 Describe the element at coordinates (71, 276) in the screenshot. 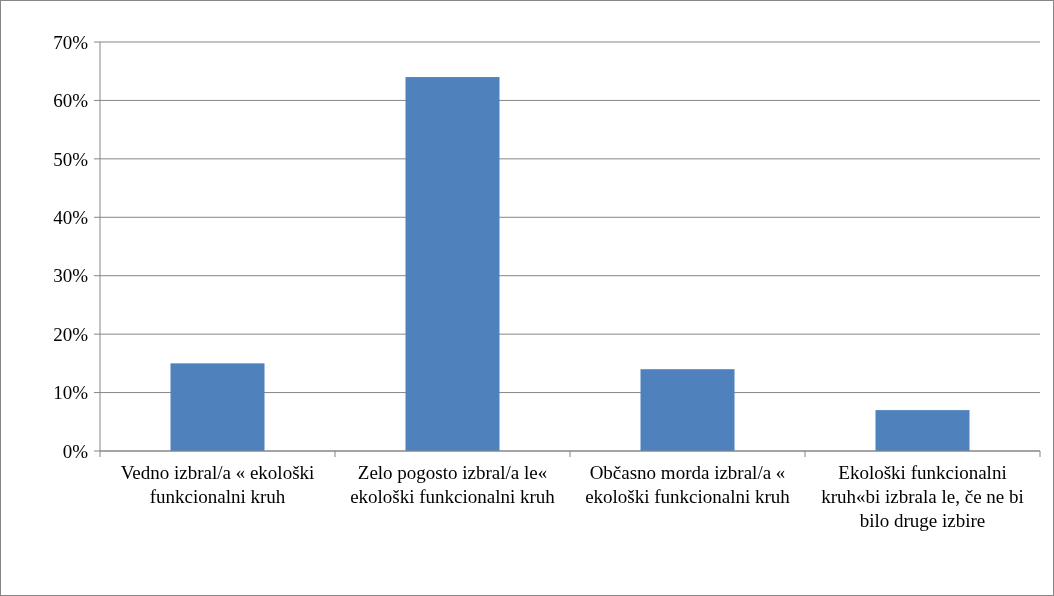

I see `y-tick-label: 30%` at that location.